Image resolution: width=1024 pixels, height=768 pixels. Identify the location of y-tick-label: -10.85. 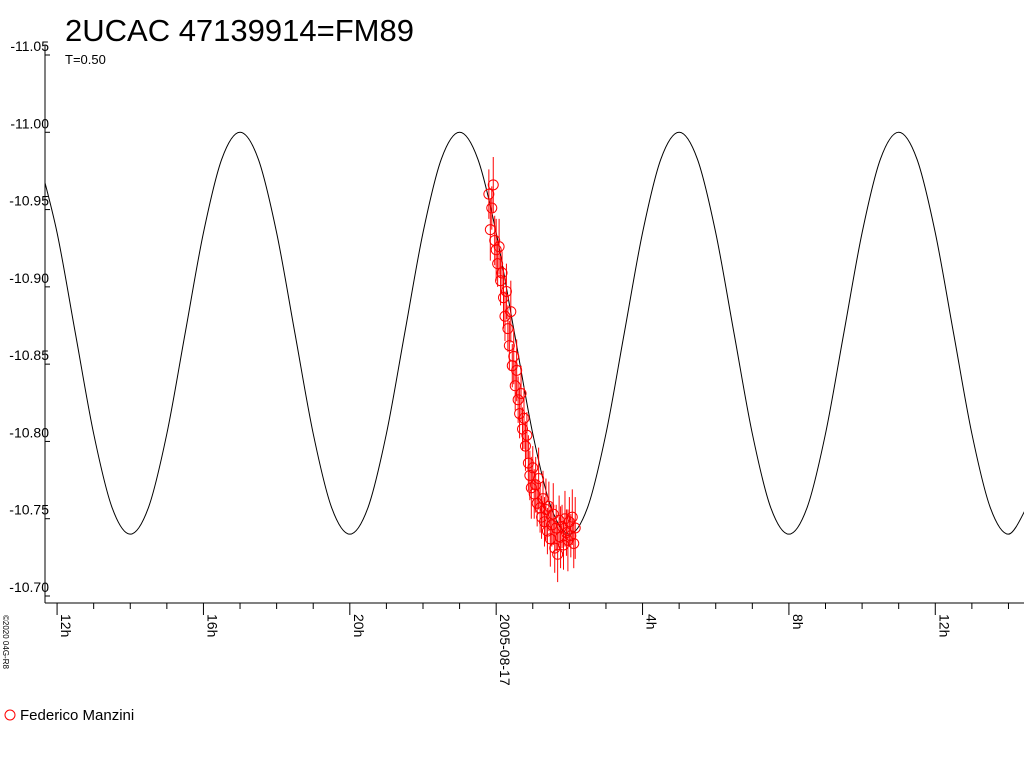
(29, 355).